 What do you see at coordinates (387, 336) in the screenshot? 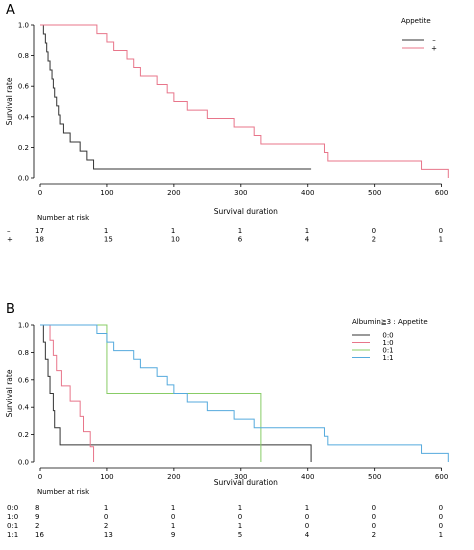
I see `legend-entry: 0:0` at bounding box center [387, 336].